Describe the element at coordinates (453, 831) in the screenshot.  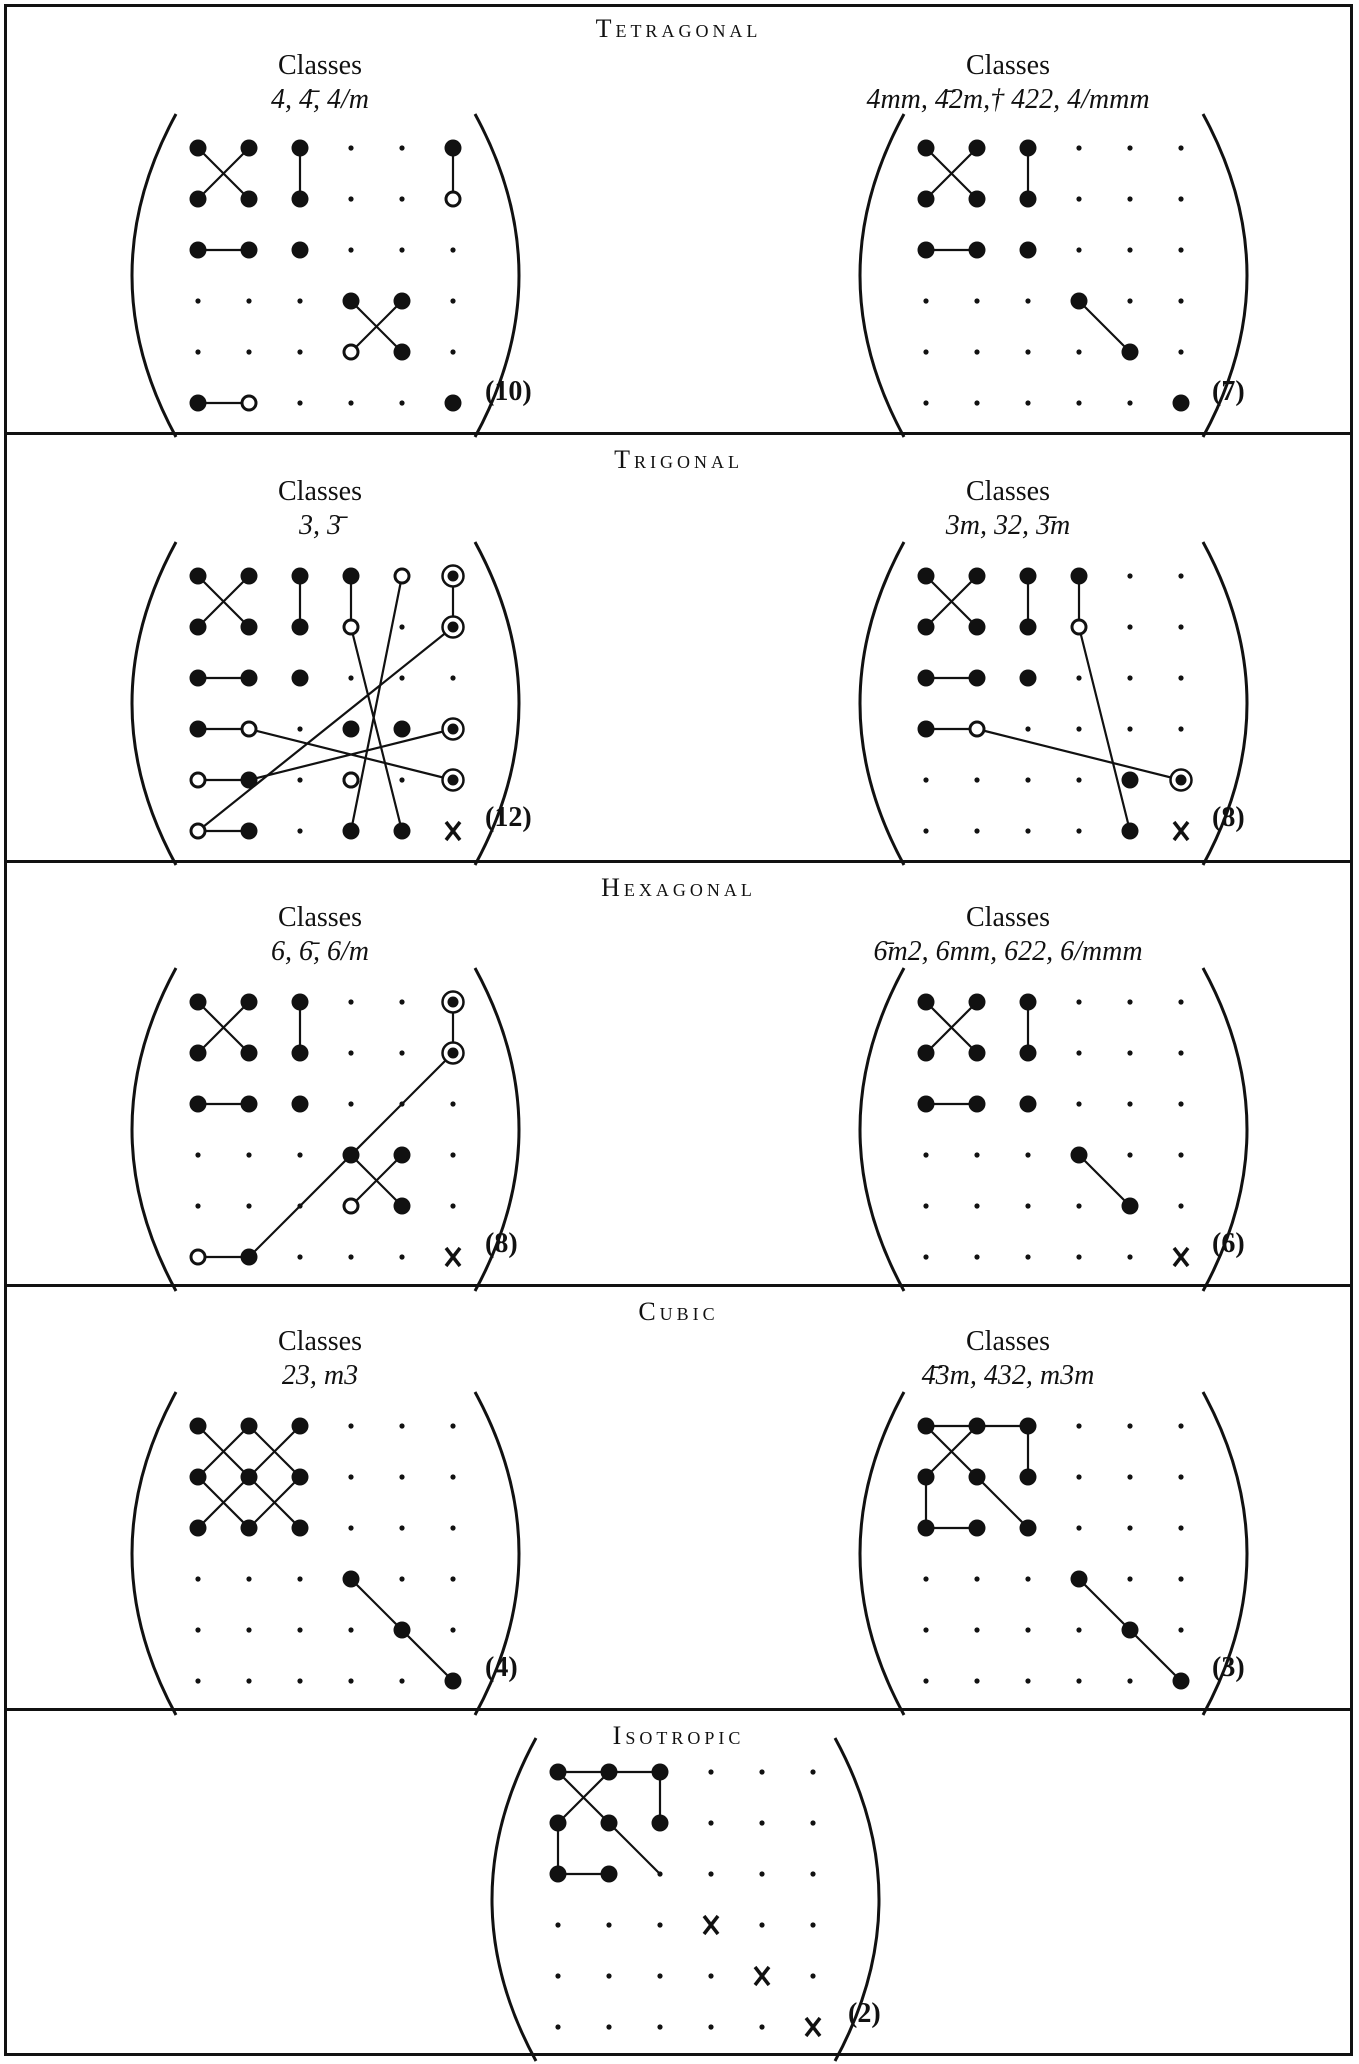
I see `cross-mark` at that location.